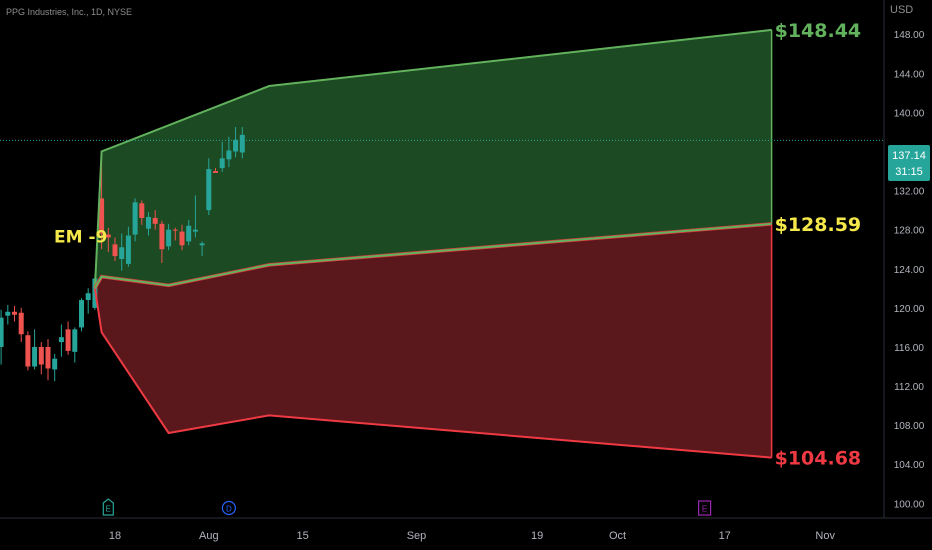  What do you see at coordinates (909, 156) in the screenshot?
I see `last-price-value: 137.14` at bounding box center [909, 156].